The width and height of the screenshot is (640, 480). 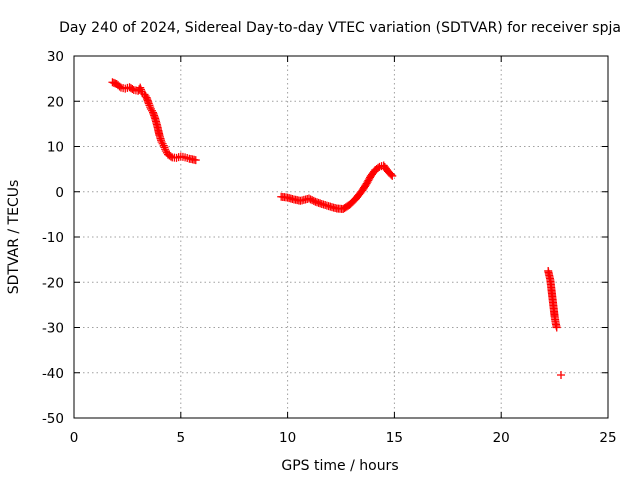 I want to click on y-tick-label: -10, so click(x=53, y=238).